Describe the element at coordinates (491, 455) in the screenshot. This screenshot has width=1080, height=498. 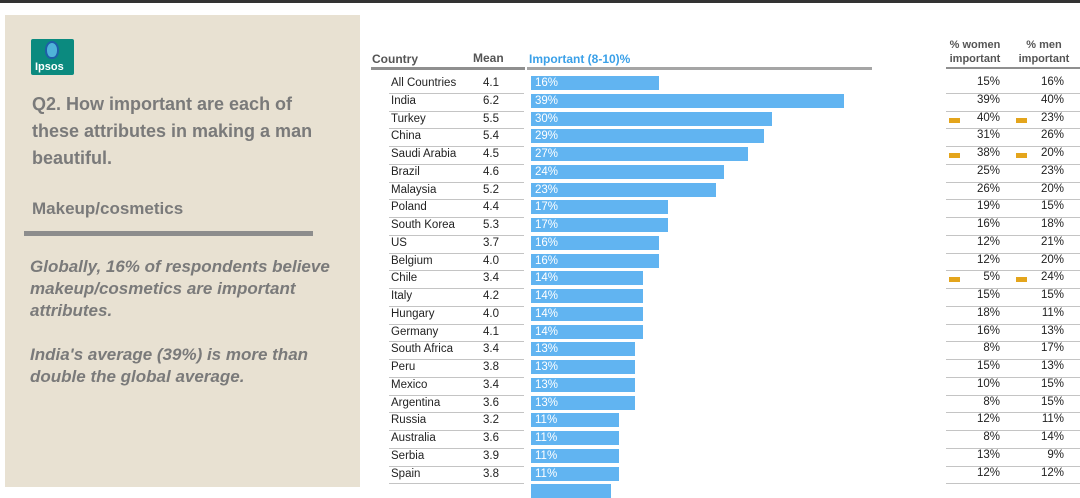
I see `mean-value: 3.9` at that location.